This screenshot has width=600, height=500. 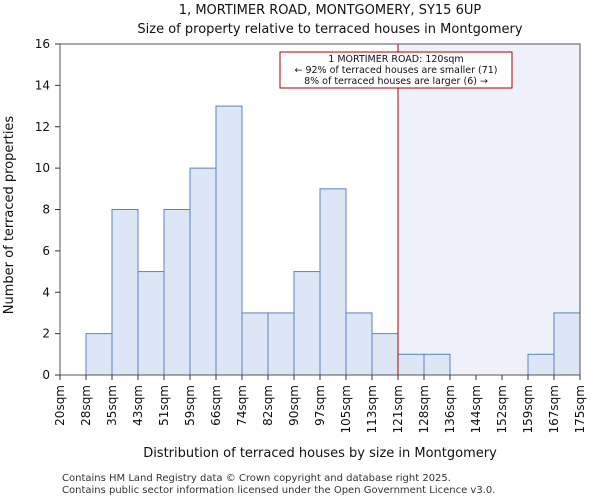 What do you see at coordinates (164, 405) in the screenshot?
I see `x-tick-label: 51sqm` at bounding box center [164, 405].